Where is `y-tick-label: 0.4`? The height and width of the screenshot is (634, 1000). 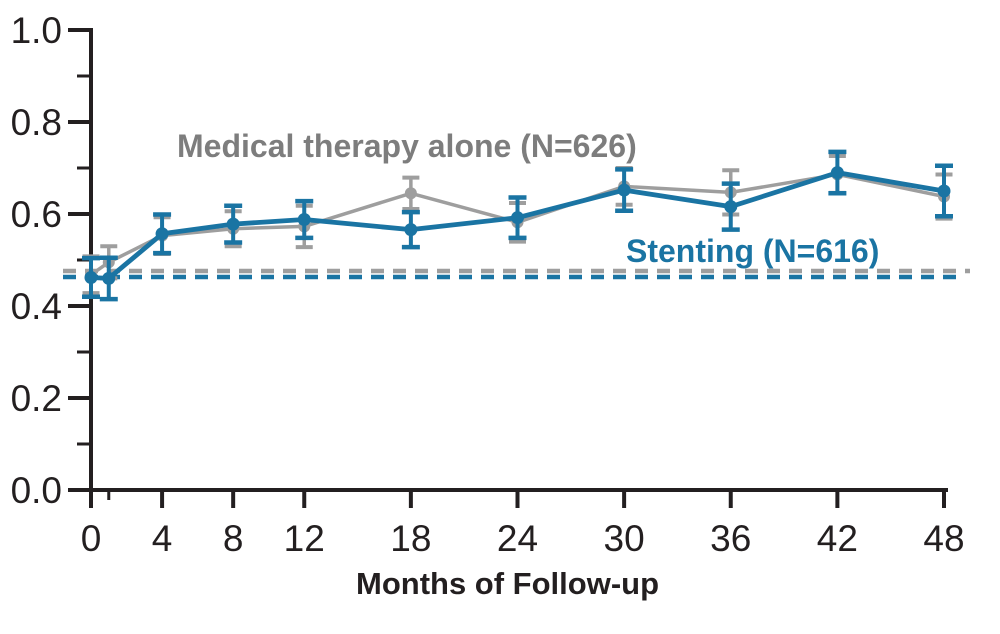 y-tick-label: 0.4 is located at coordinates (36, 306).